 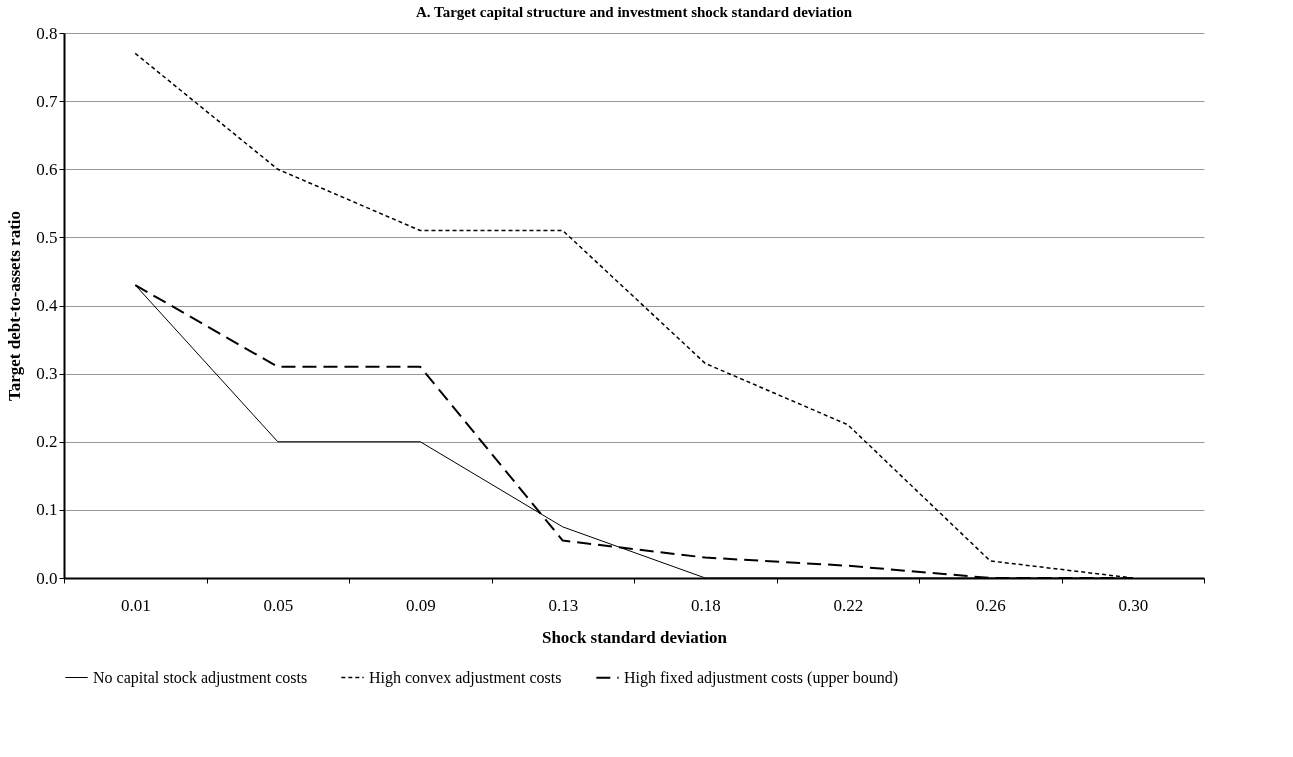 I want to click on y-tick-label: 0.0, so click(x=47, y=578).